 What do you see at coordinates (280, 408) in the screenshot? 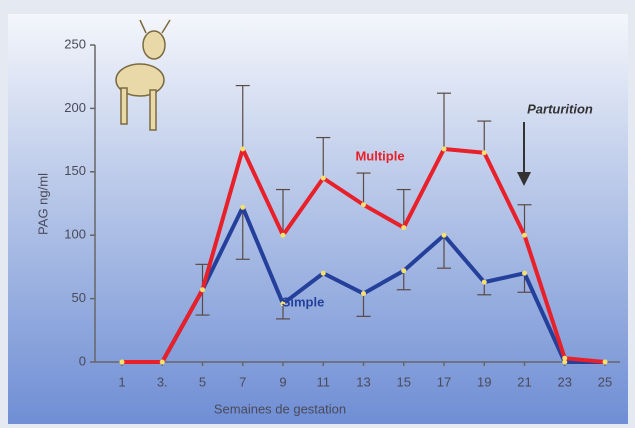
I see `x-axis-title: Semaines de gestation` at bounding box center [280, 408].